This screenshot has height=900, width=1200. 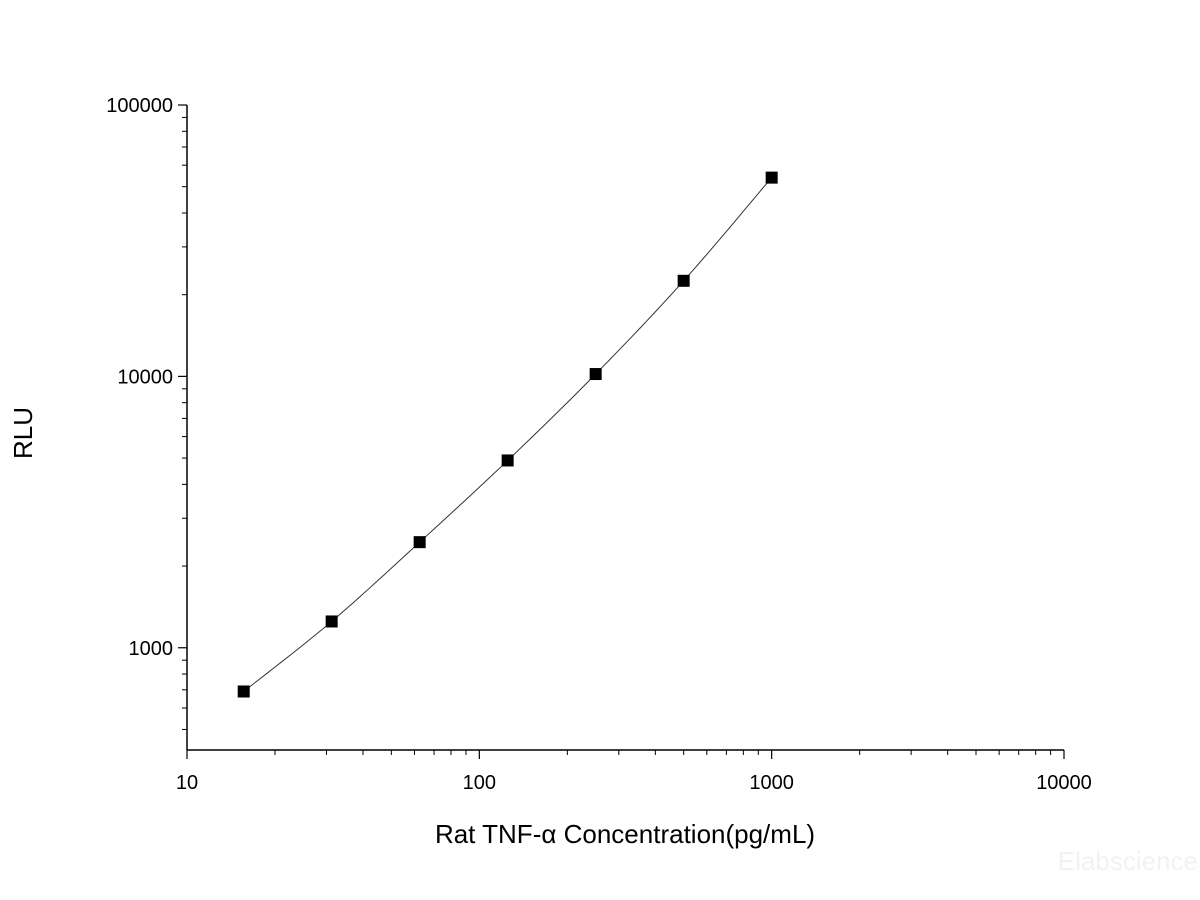 What do you see at coordinates (1128, 861) in the screenshot?
I see `watermark-text: Elabscience` at bounding box center [1128, 861].